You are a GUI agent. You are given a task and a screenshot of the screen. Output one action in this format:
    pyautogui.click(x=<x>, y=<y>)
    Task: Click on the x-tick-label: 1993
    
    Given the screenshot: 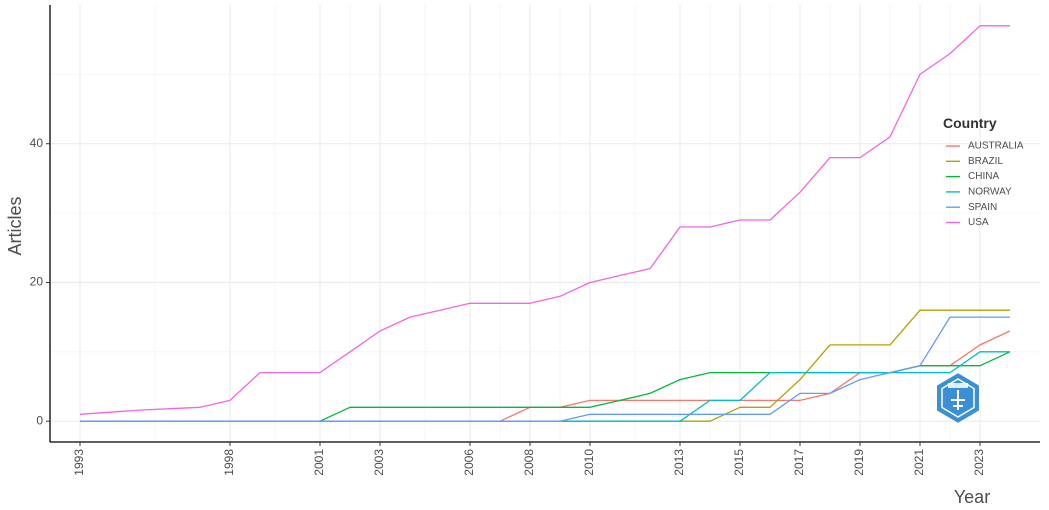 What is the action you would take?
    pyautogui.click(x=79, y=462)
    